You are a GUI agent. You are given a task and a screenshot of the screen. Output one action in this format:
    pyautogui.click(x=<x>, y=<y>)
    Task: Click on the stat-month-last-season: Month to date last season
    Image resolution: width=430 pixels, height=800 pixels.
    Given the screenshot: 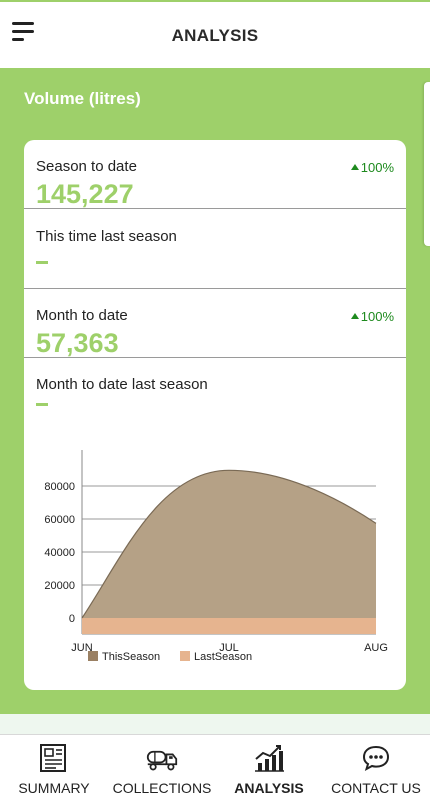 What is the action you would take?
    pyautogui.click(x=215, y=392)
    